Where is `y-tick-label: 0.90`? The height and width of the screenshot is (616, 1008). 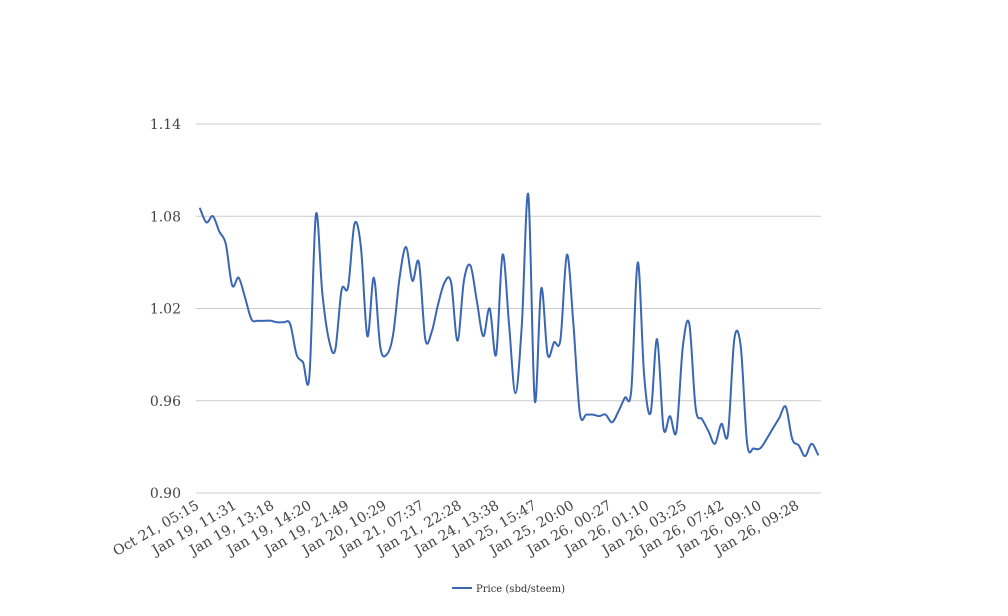
y-tick-label: 0.90 is located at coordinates (165, 494).